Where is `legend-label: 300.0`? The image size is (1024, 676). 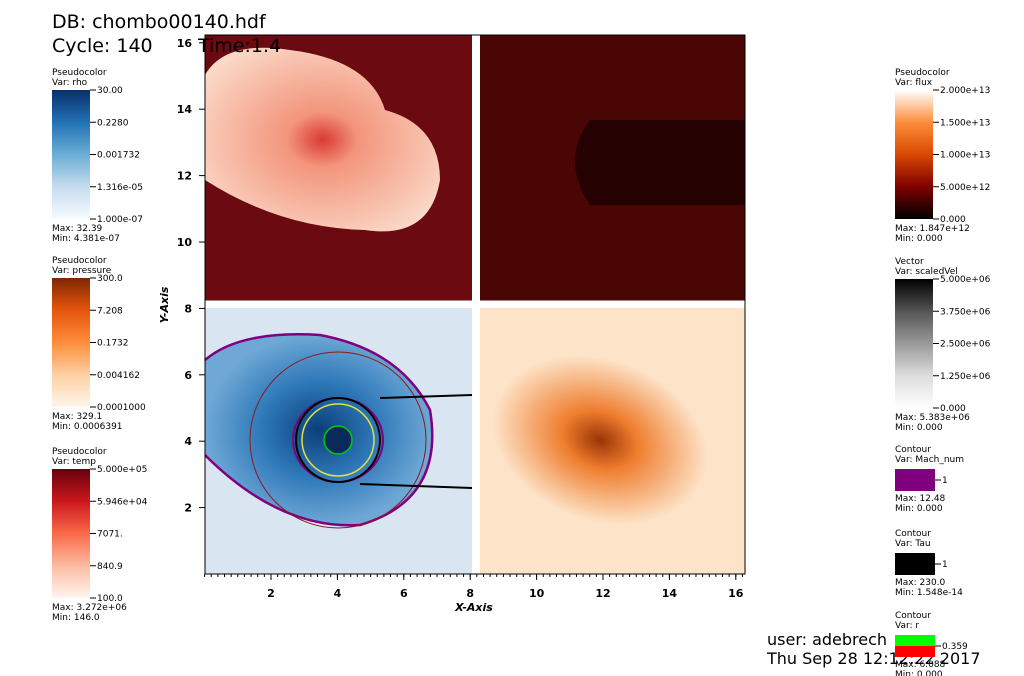
legend-label: 300.0 is located at coordinates (110, 279).